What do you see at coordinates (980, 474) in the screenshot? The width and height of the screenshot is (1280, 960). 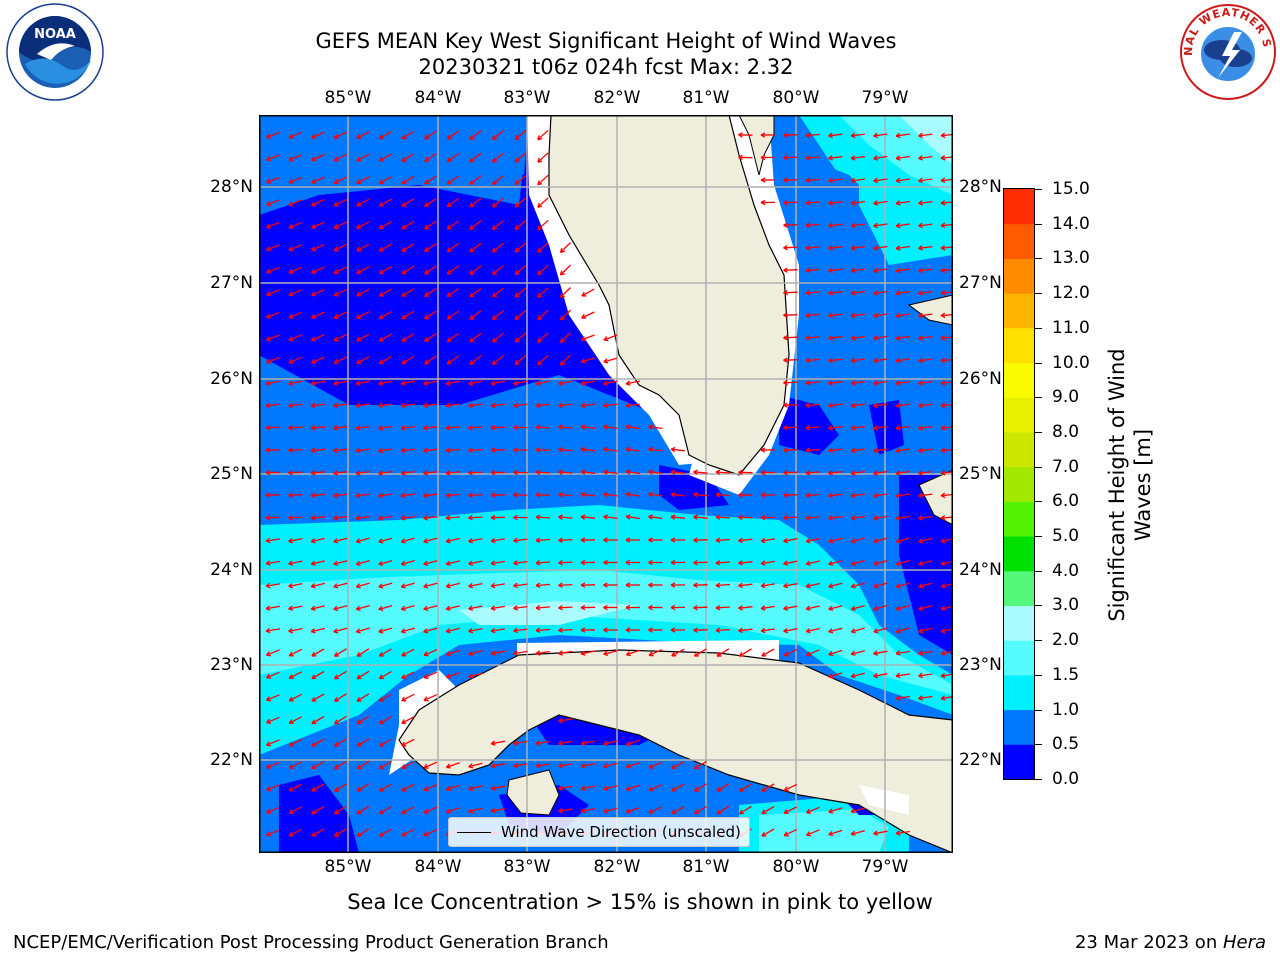 I see `lat-label-right: 25°N` at bounding box center [980, 474].